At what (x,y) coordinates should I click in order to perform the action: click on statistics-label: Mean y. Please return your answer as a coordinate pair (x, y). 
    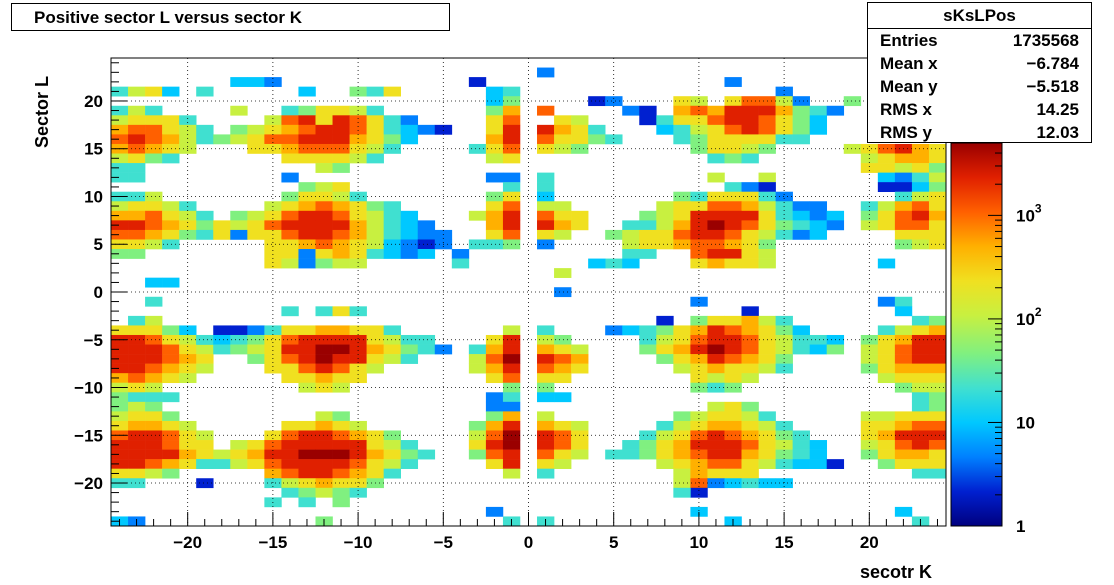
    Looking at the image, I should click on (909, 86).